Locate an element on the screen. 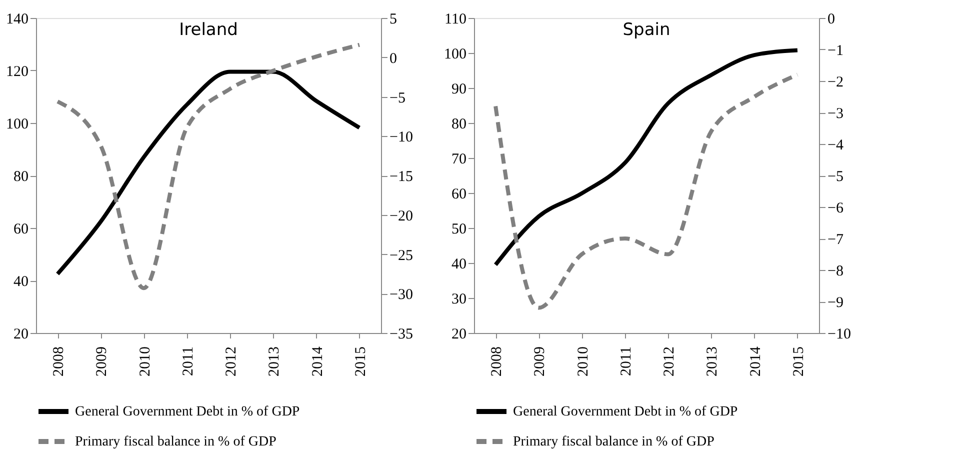 The image size is (959, 463). y2-tick-label: −6 is located at coordinates (836, 208).